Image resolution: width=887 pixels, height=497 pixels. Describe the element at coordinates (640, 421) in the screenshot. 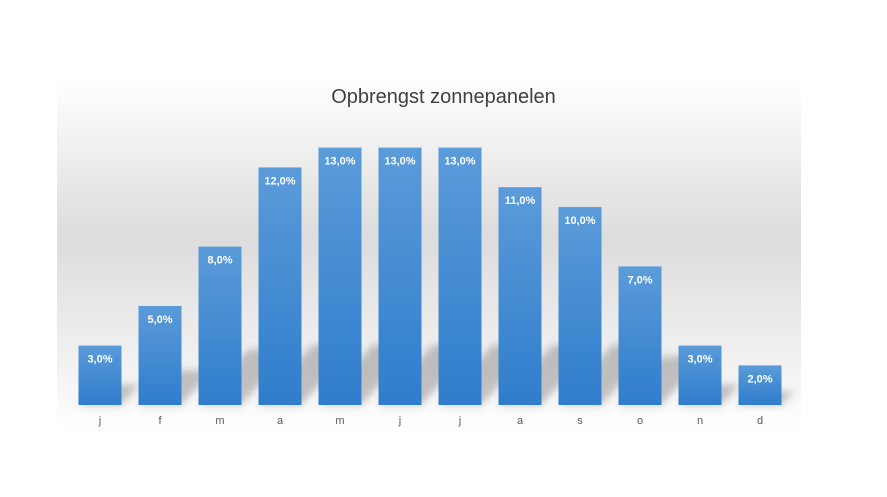

I see `x-tick-label-9: o` at that location.